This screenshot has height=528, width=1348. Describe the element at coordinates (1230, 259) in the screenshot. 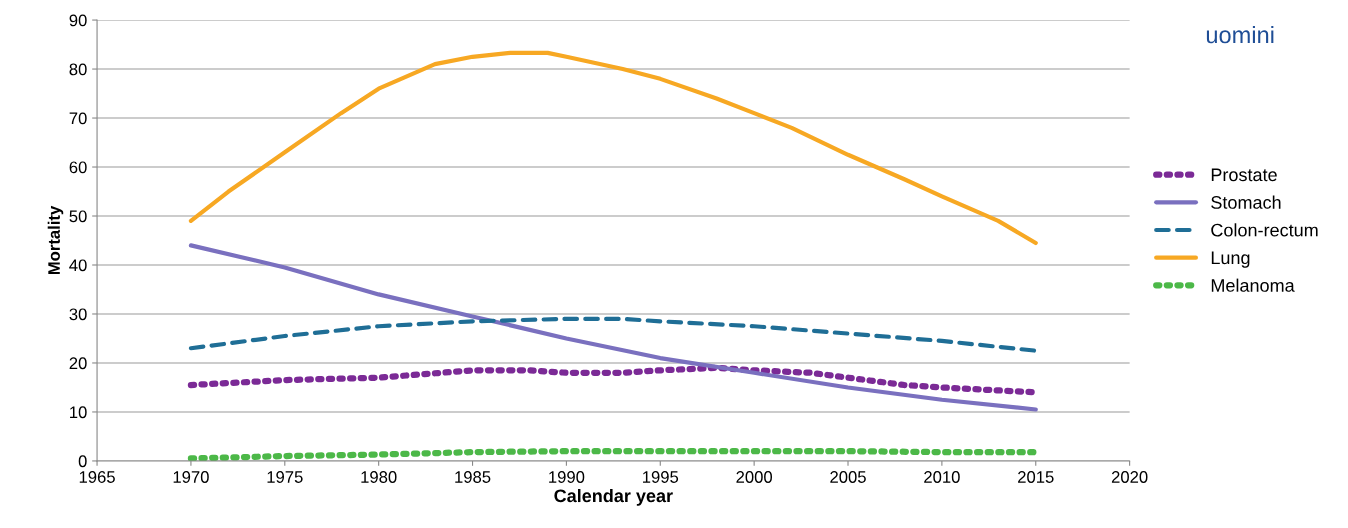

I see `legend-label: Lung` at that location.